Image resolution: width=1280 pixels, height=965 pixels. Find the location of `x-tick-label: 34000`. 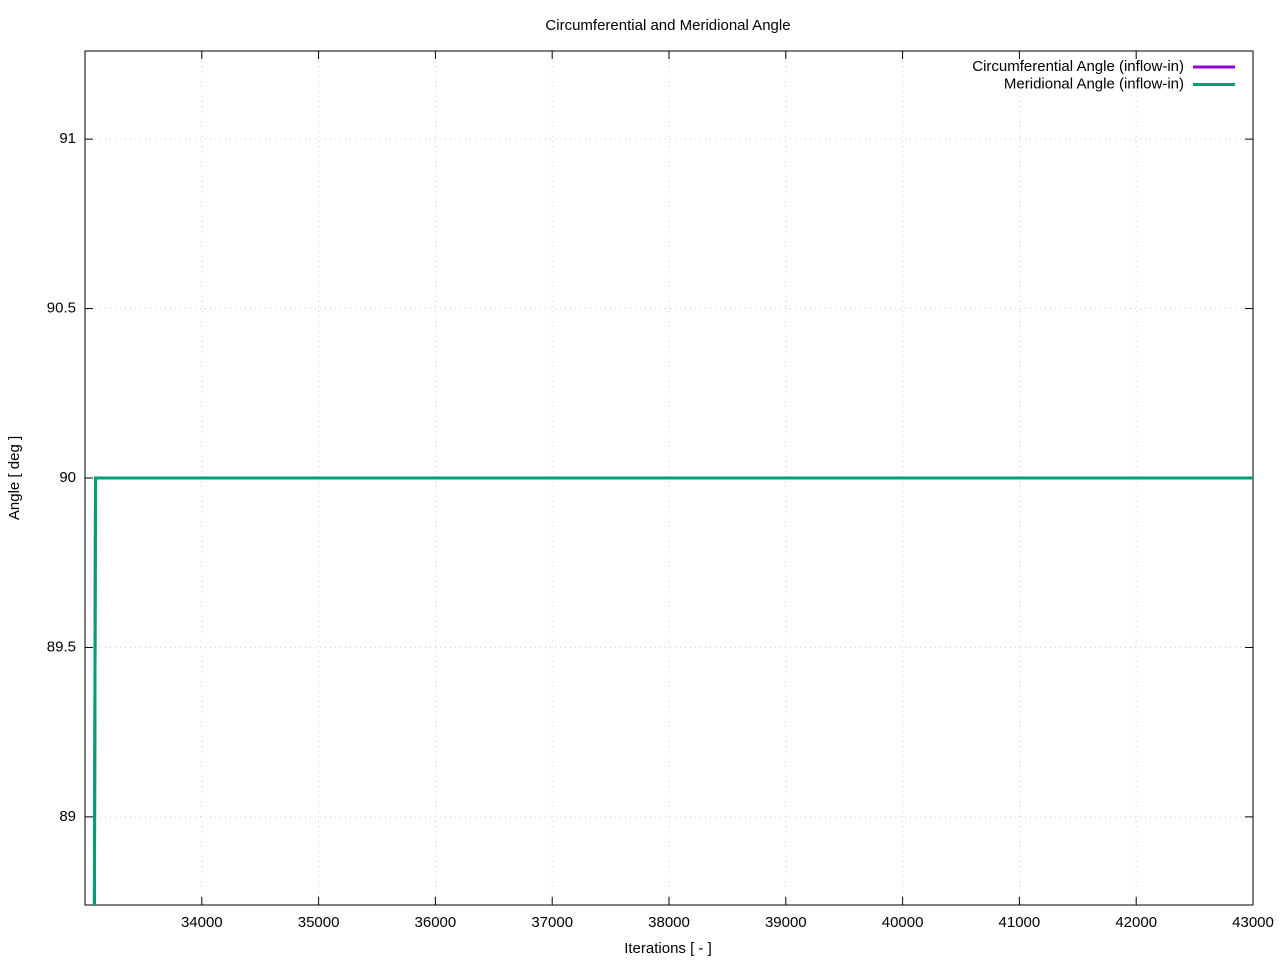

x-tick-label: 34000 is located at coordinates (202, 922).